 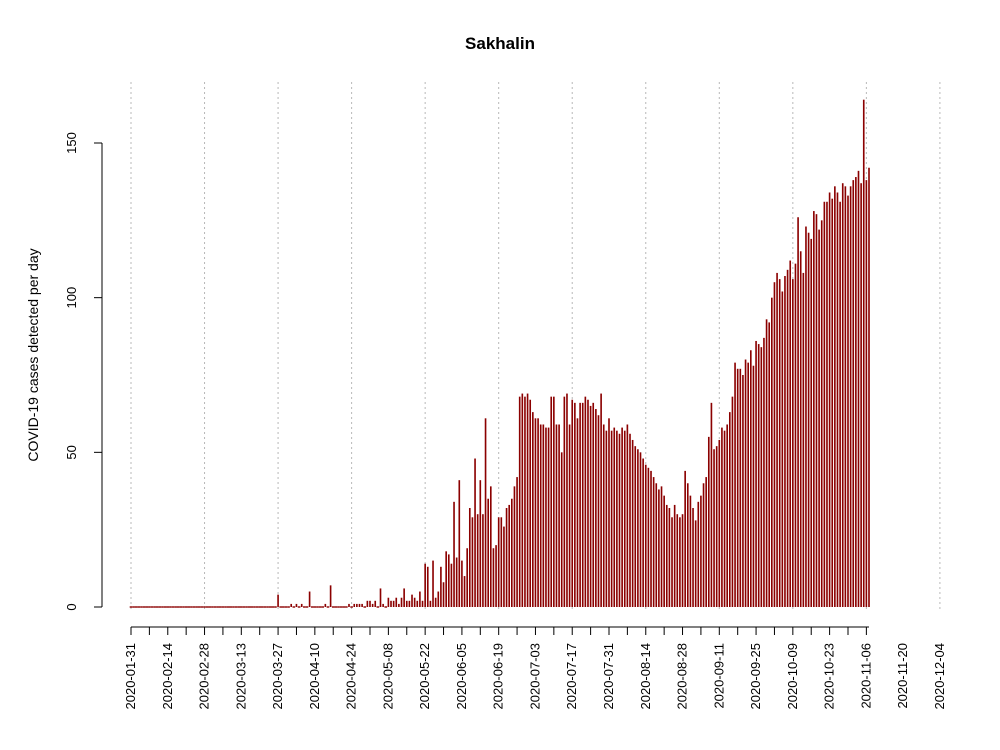 What do you see at coordinates (792, 676) in the screenshot?
I see `x-tick-label: 2020-10-09` at bounding box center [792, 676].